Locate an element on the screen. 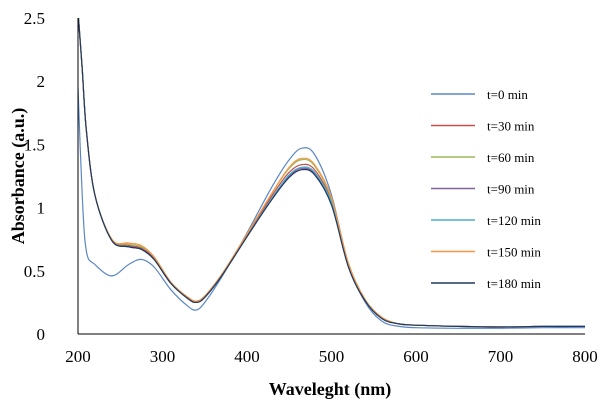 Image resolution: width=607 pixels, height=409 pixels. y-tick-label: 0.5 is located at coordinates (34, 271).